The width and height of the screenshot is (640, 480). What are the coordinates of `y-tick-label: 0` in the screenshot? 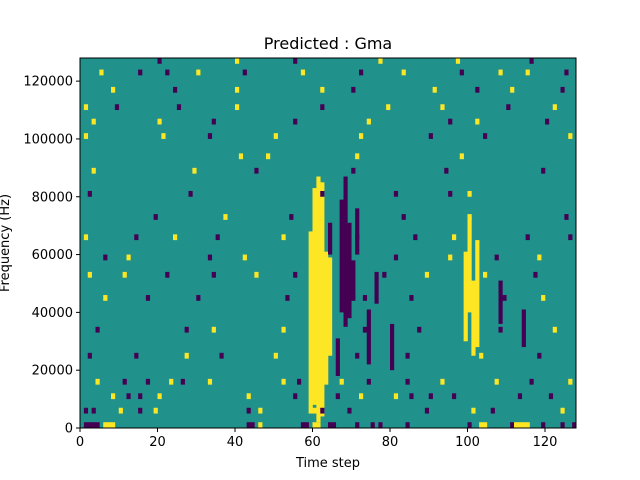 It's located at (69, 429).